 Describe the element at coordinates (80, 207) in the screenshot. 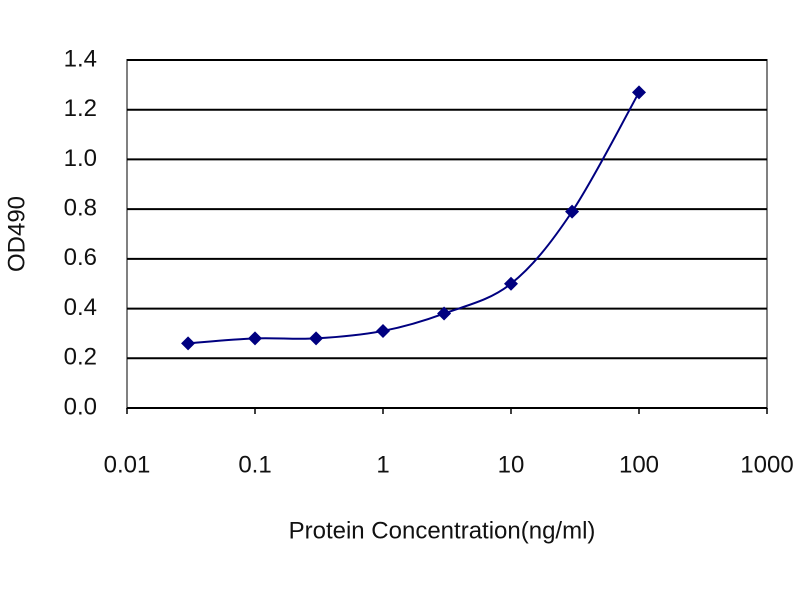

I see `y-tick-label: 0.8` at that location.